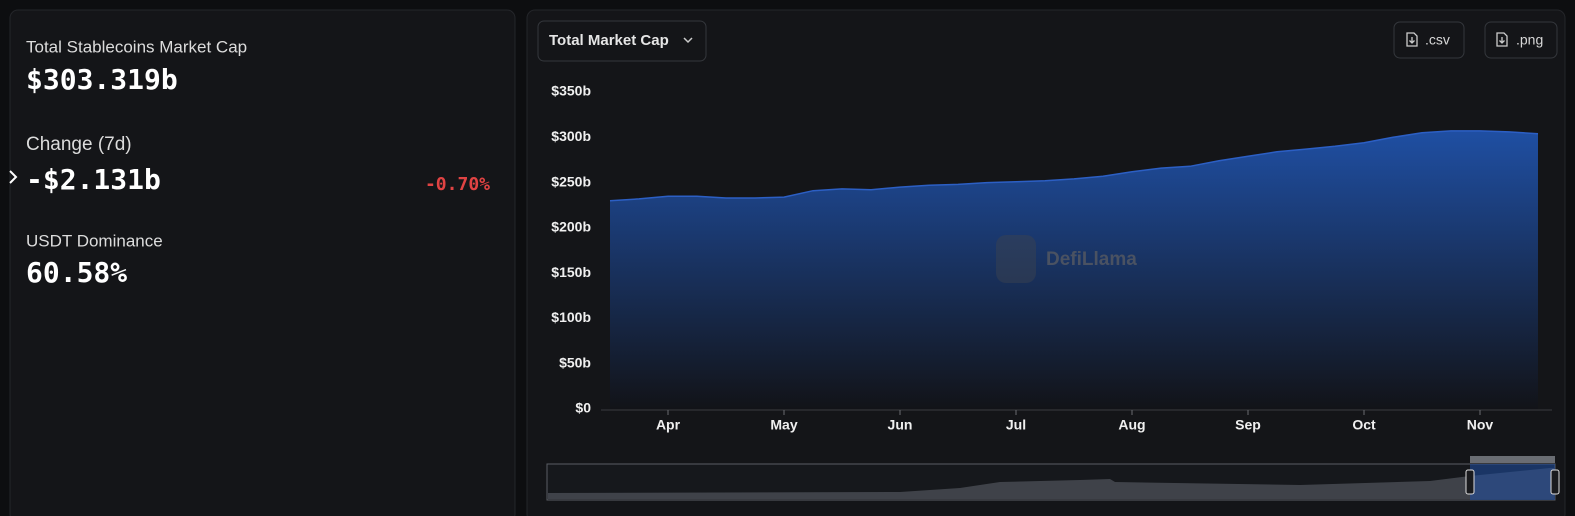  I want to click on y-tick-label: $300b, so click(571, 136).